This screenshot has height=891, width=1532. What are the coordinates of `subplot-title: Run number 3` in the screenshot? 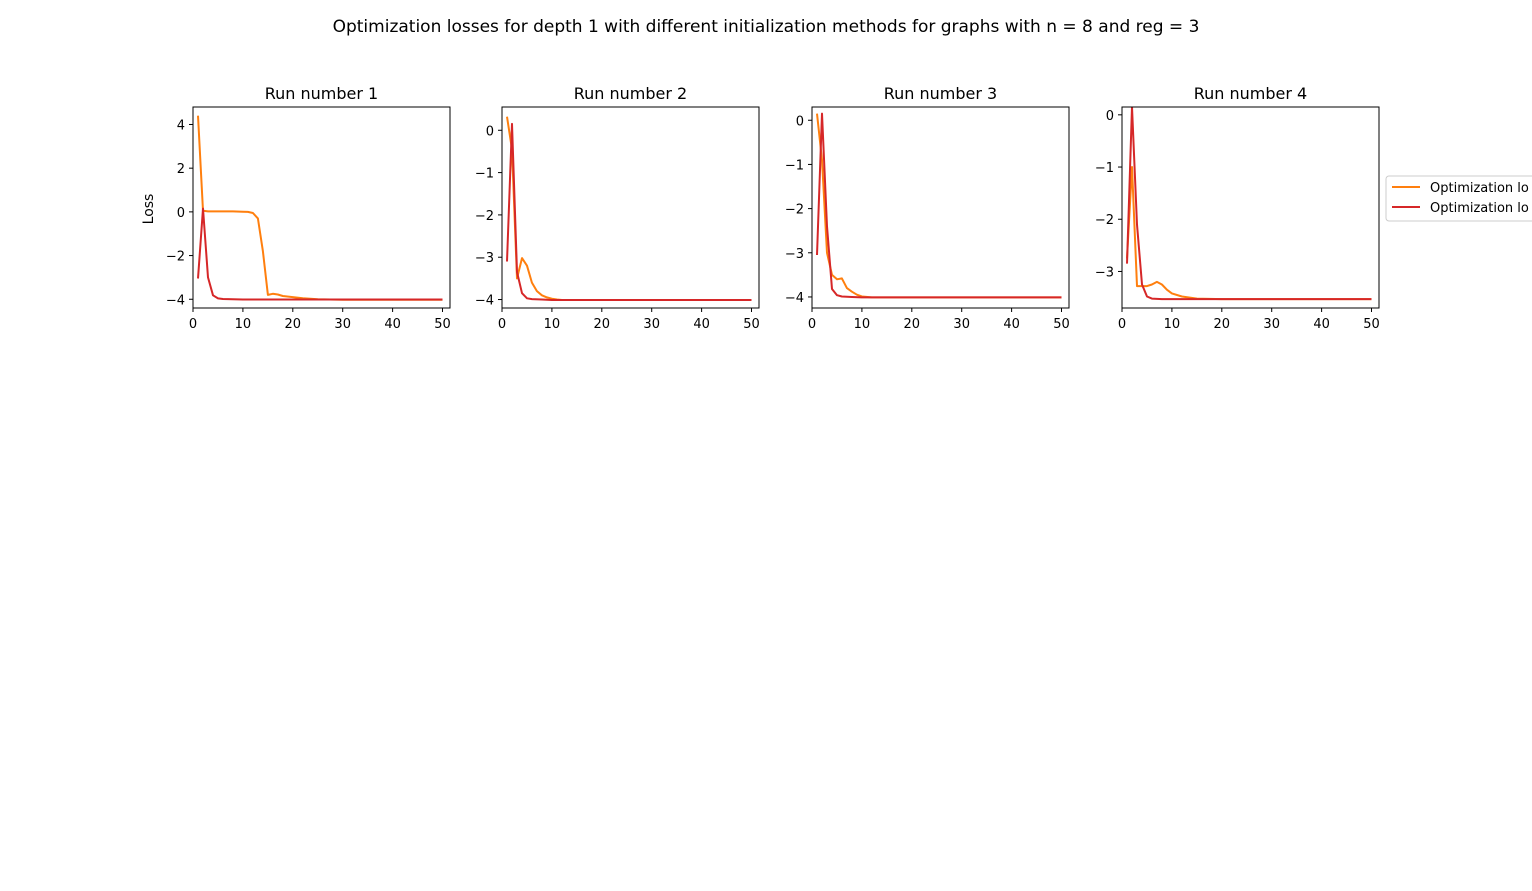 It's located at (940, 93).